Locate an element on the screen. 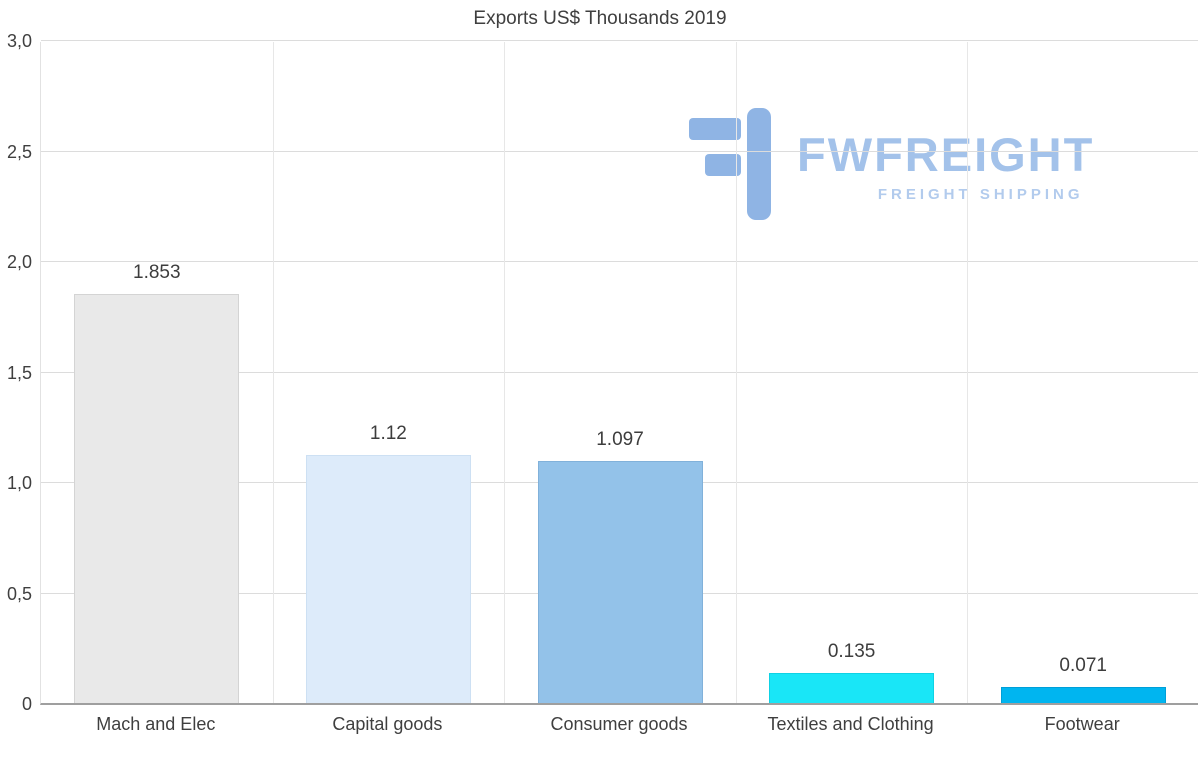  y-tick-label: 0,5 is located at coordinates (19, 593).